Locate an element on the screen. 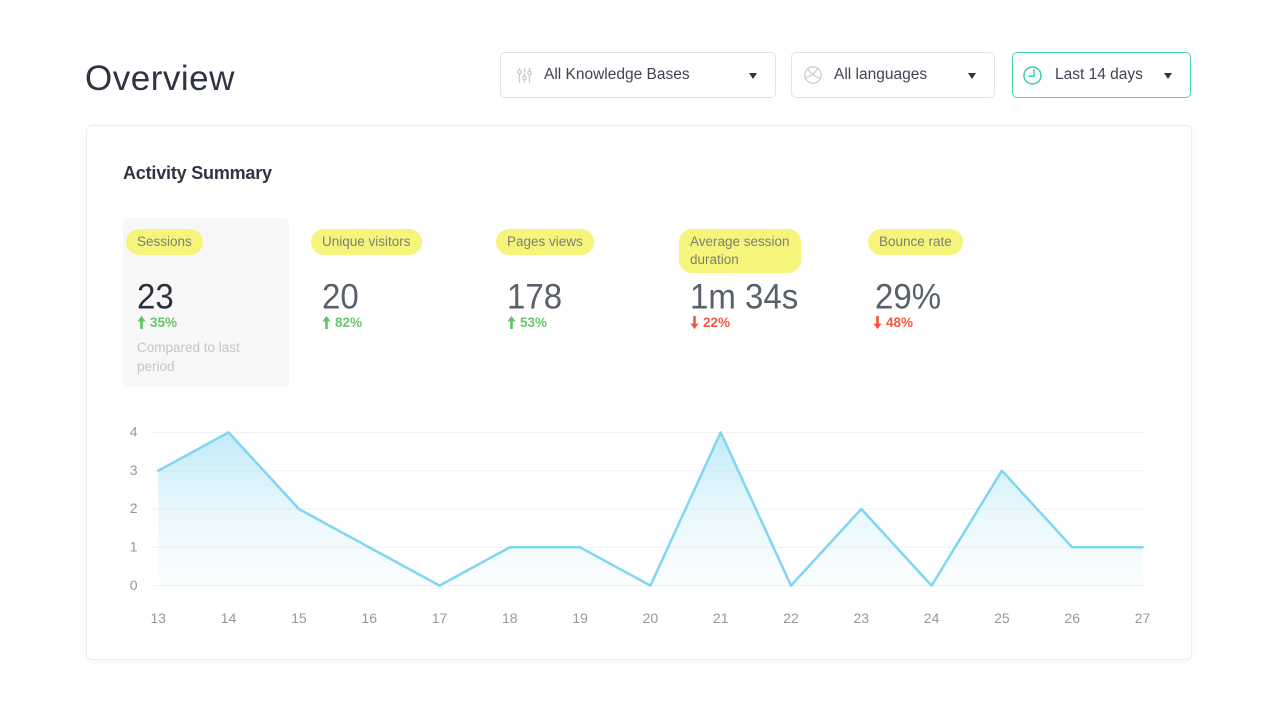 This screenshot has width=1280, height=720. svg-text: 16 is located at coordinates (369, 618).